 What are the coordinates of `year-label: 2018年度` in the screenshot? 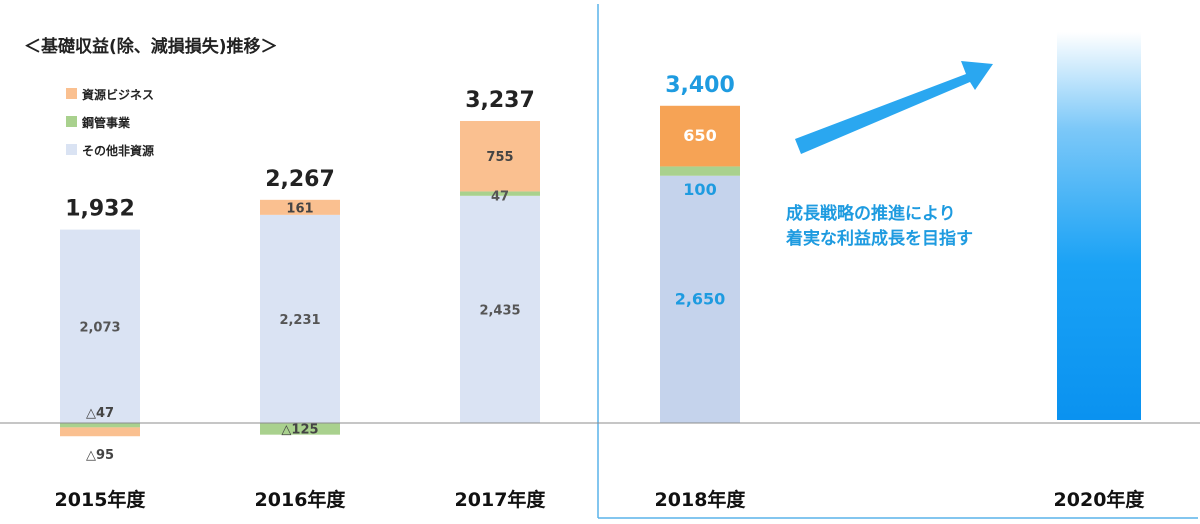 It's located at (701, 499).